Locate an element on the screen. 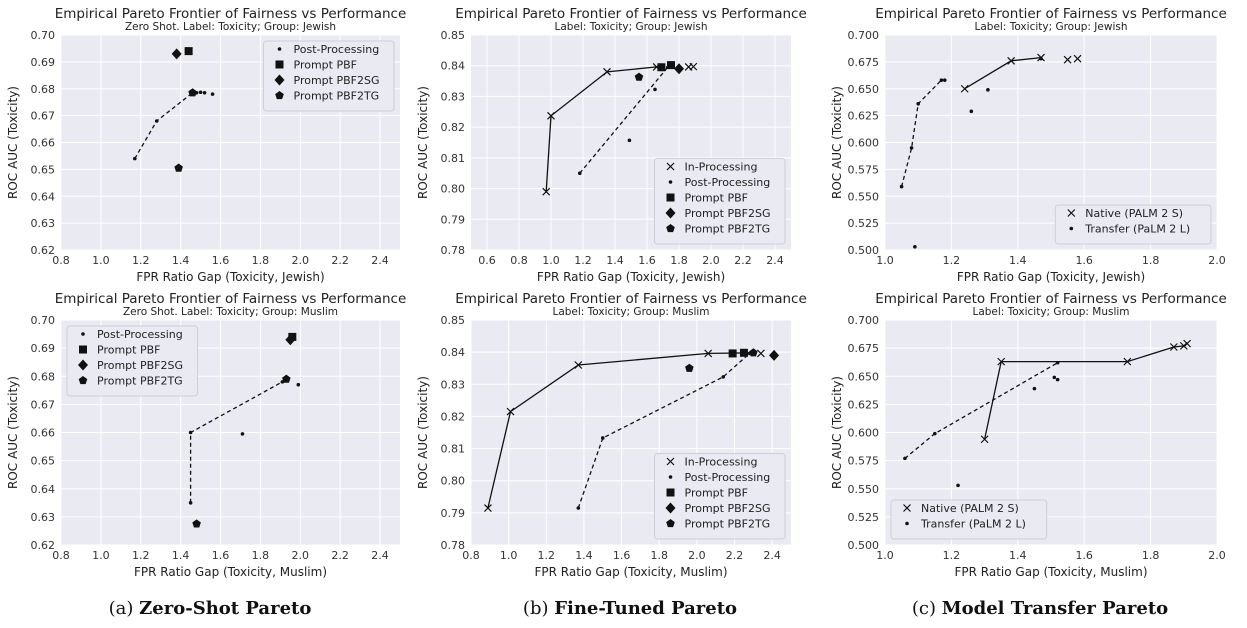 This screenshot has width=1247, height=628. x-tick-label: 1.8 is located at coordinates (679, 260).